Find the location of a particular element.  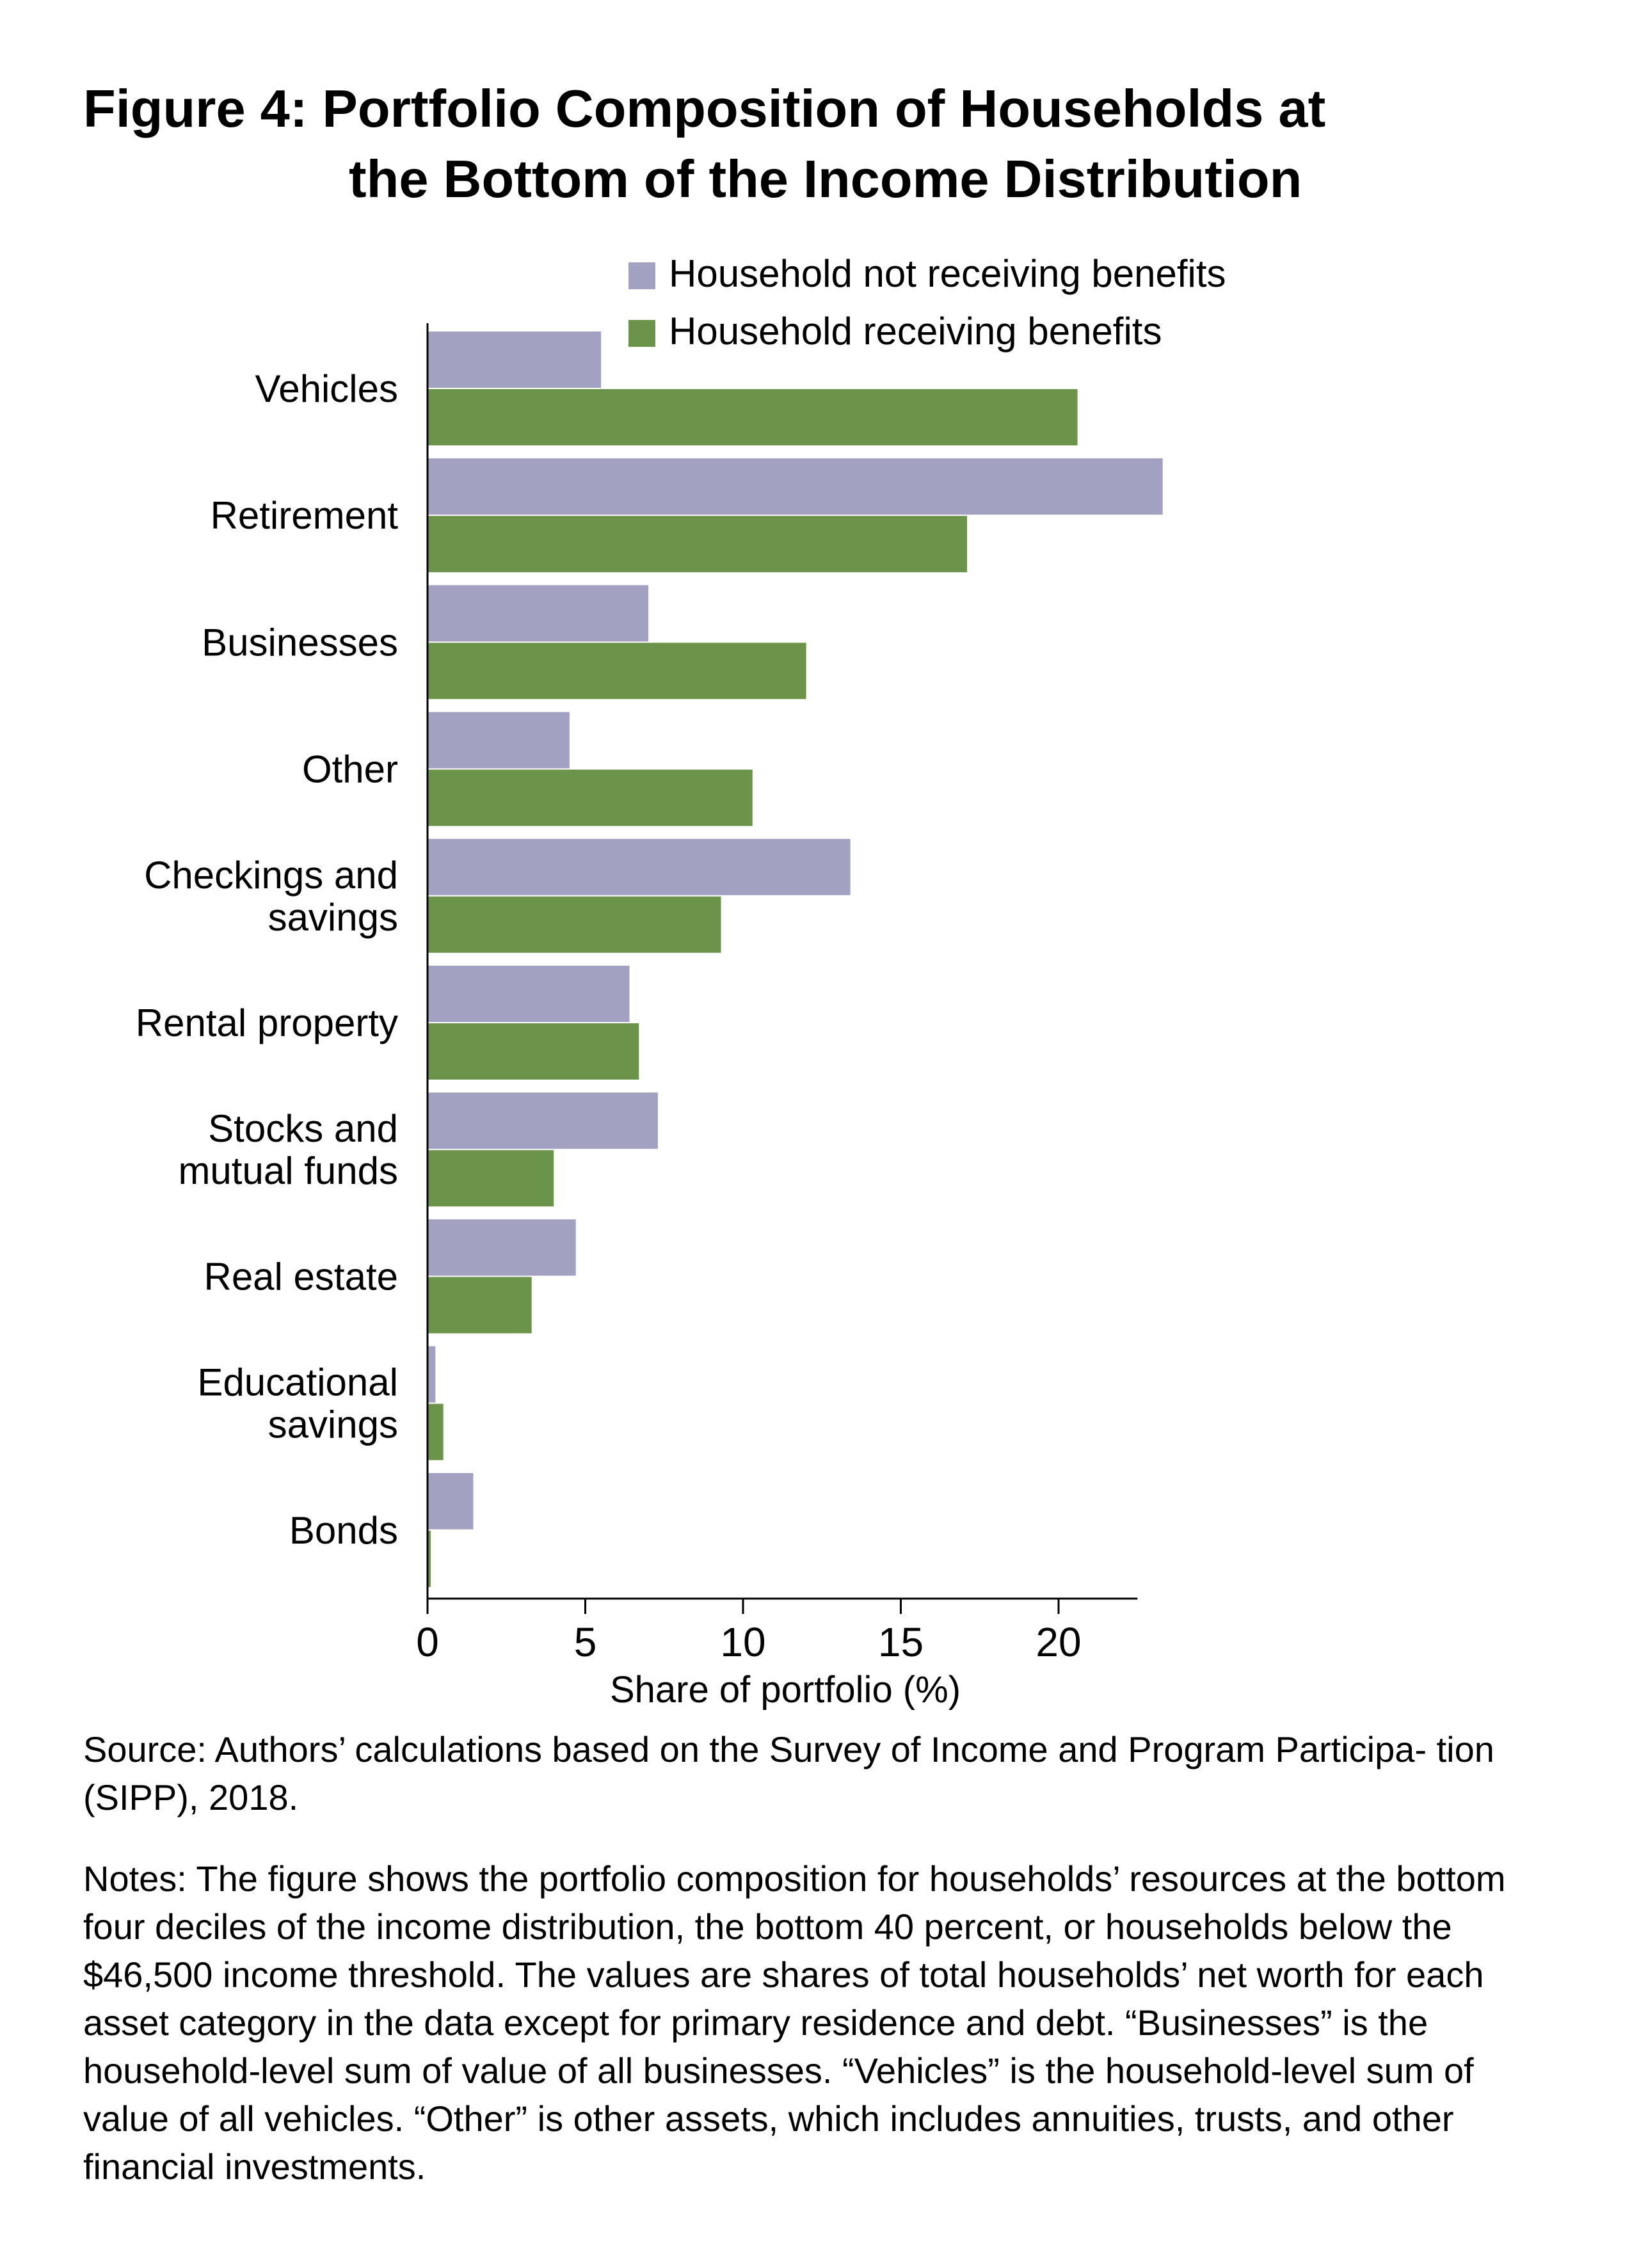

category-label: Real estate is located at coordinates (301, 1276).